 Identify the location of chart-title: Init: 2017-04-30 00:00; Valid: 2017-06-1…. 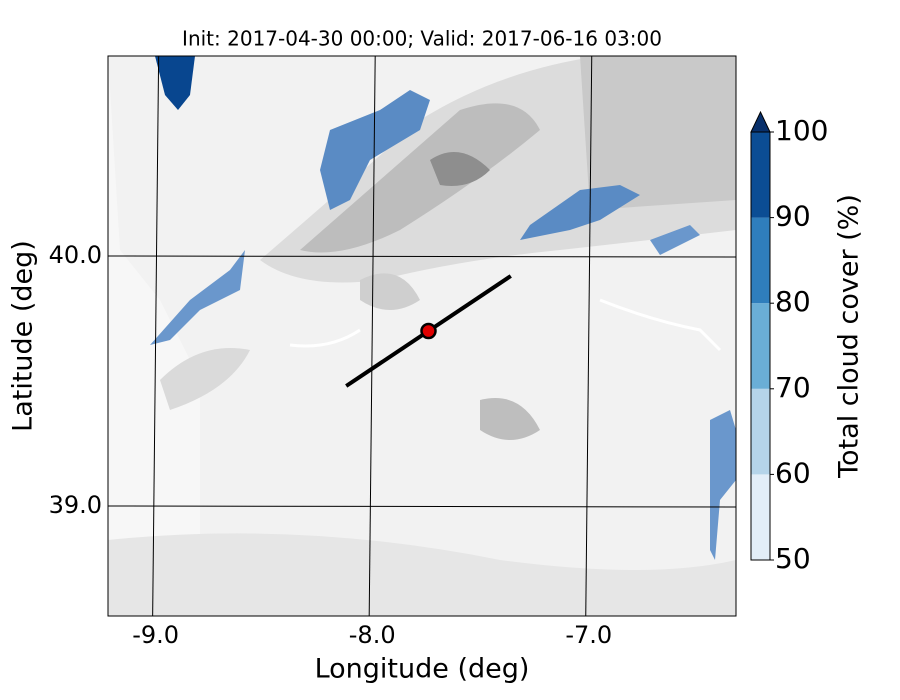
(422, 39).